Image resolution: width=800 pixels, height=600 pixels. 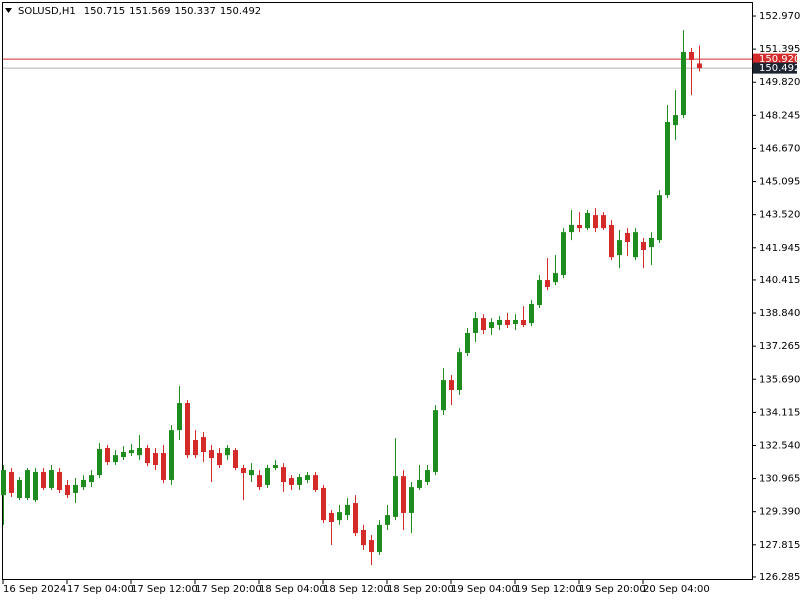 What do you see at coordinates (779, 577) in the screenshot?
I see `y-tick-label: 126.285` at bounding box center [779, 577].